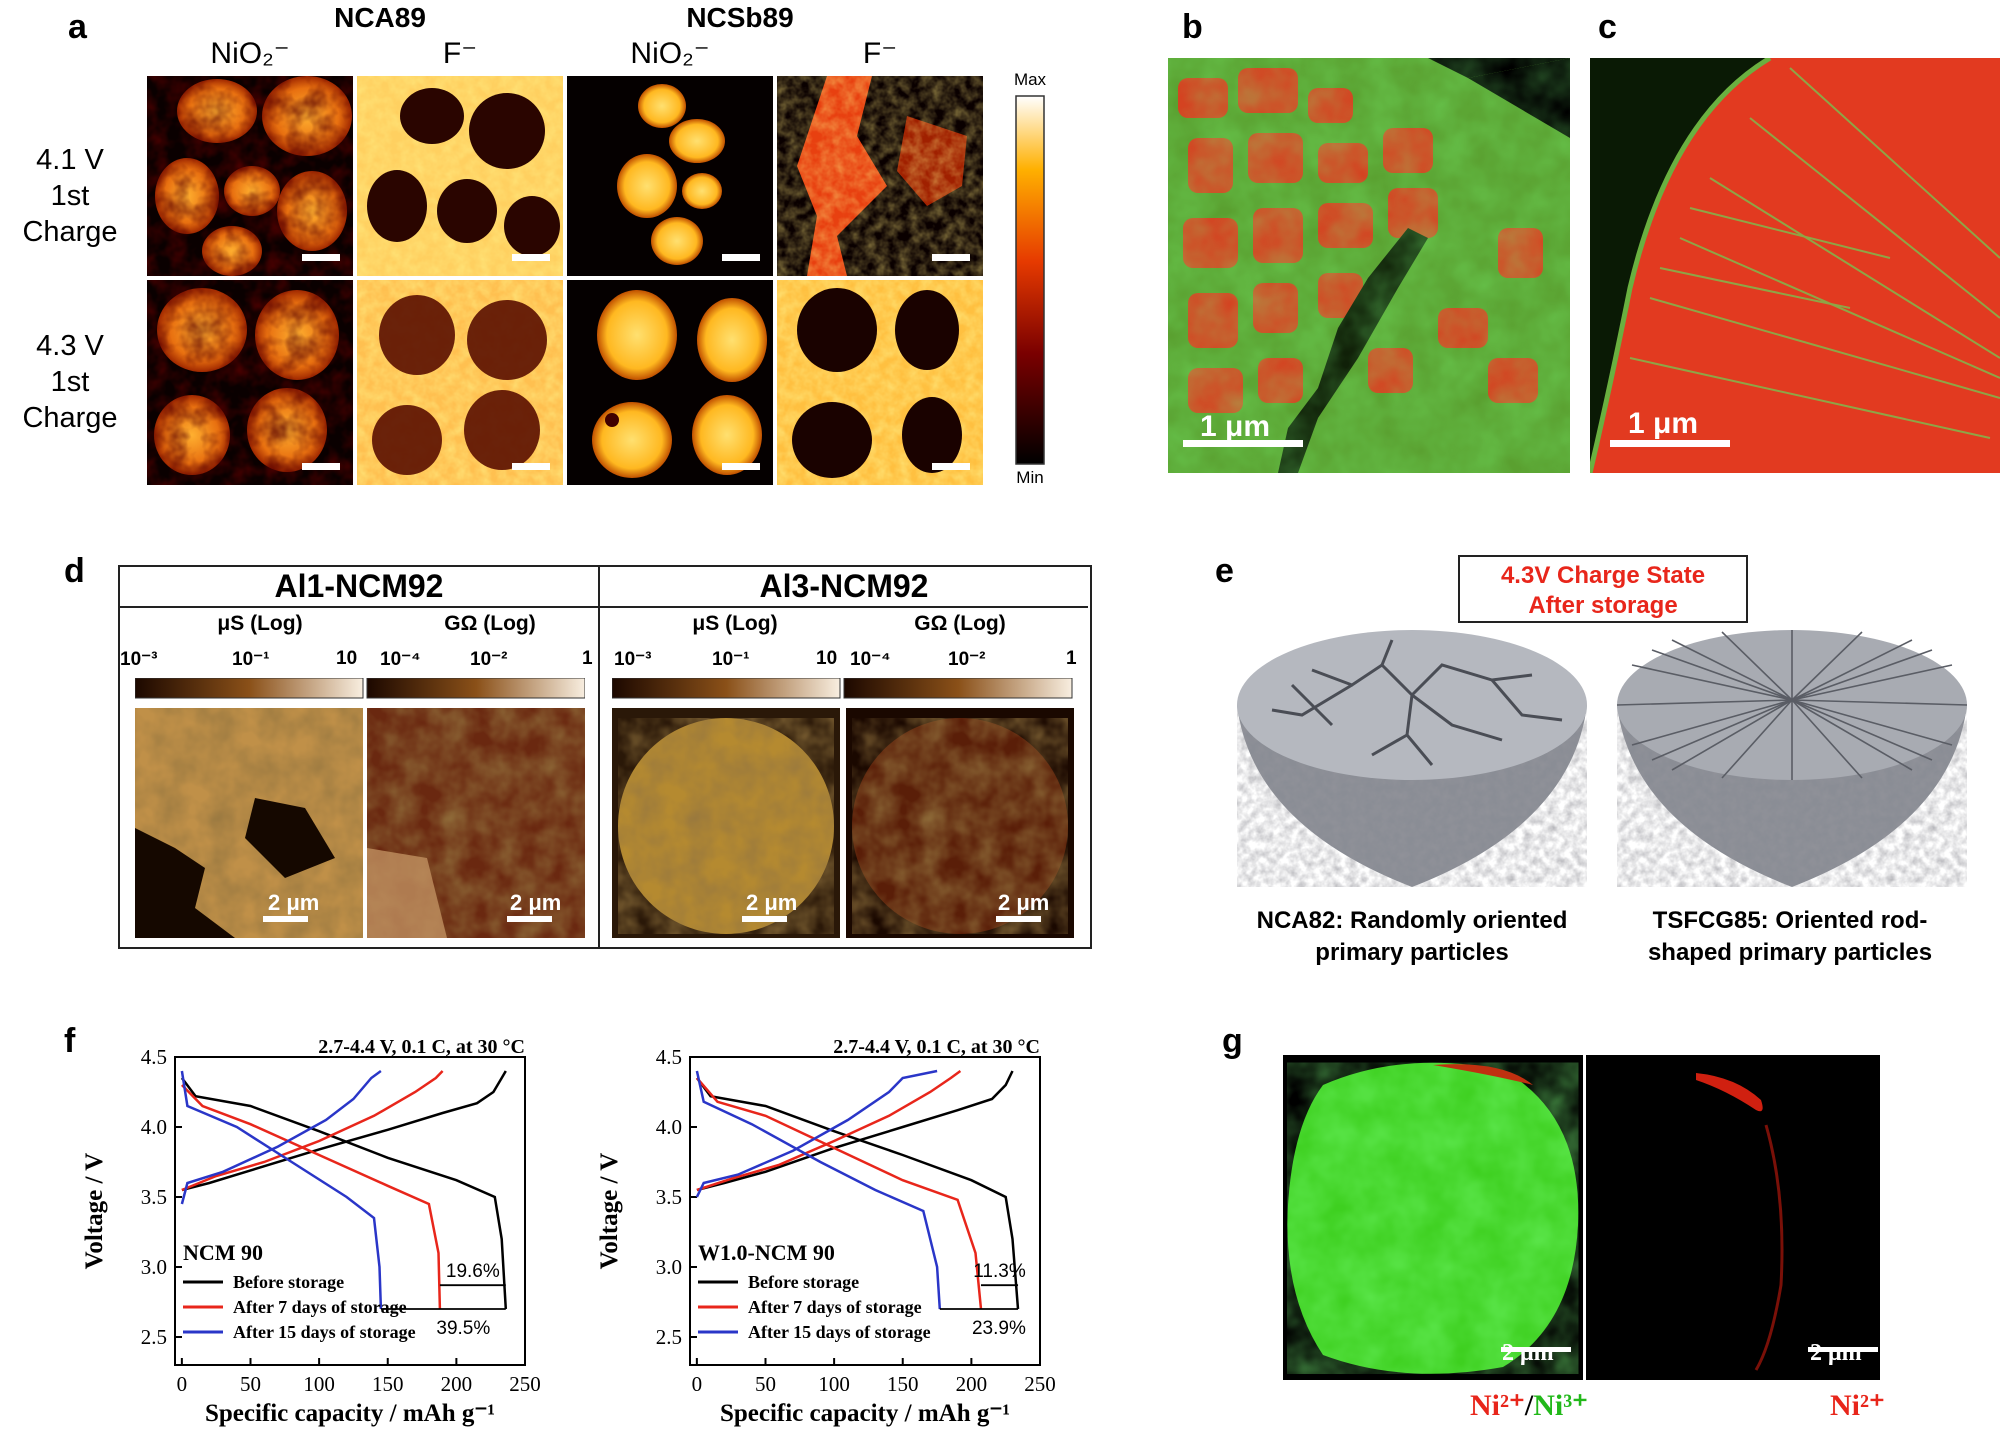  What do you see at coordinates (1369, 265) in the screenshot?
I see `image-panel-b` at bounding box center [1369, 265].